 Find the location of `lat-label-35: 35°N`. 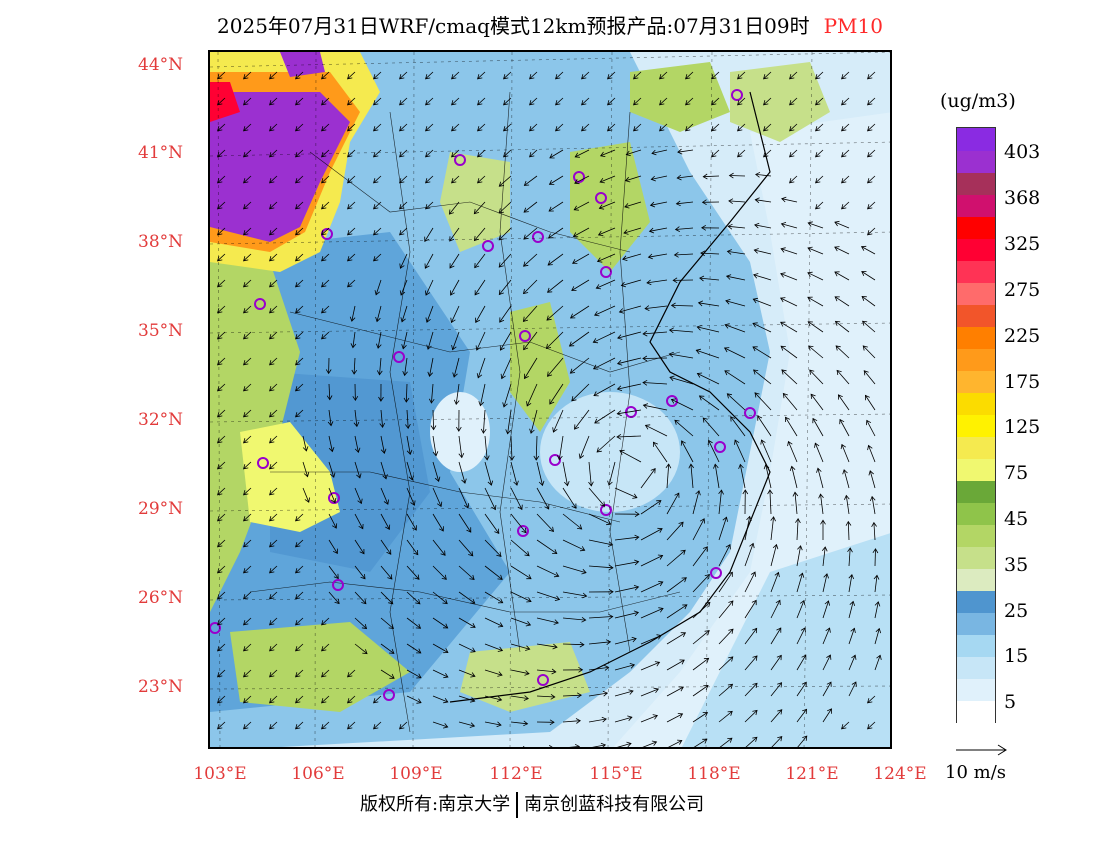

lat-label-35: 35°N is located at coordinates (161, 331).